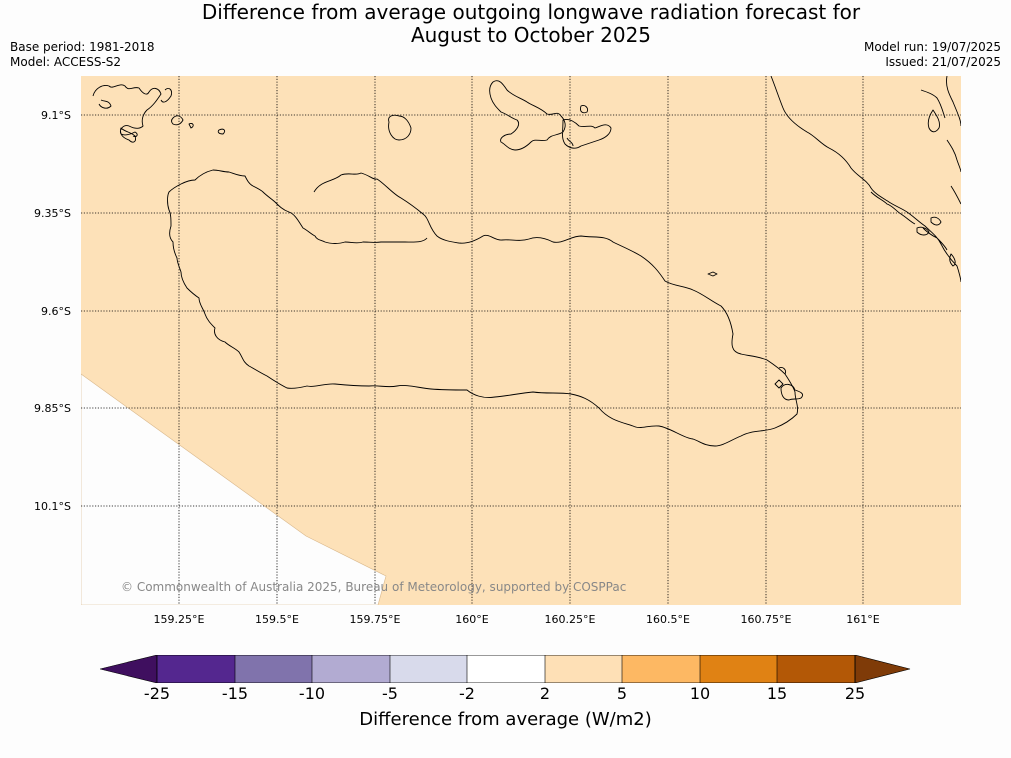 The height and width of the screenshot is (758, 1011). I want to click on lon-label: 161°E, so click(863, 619).